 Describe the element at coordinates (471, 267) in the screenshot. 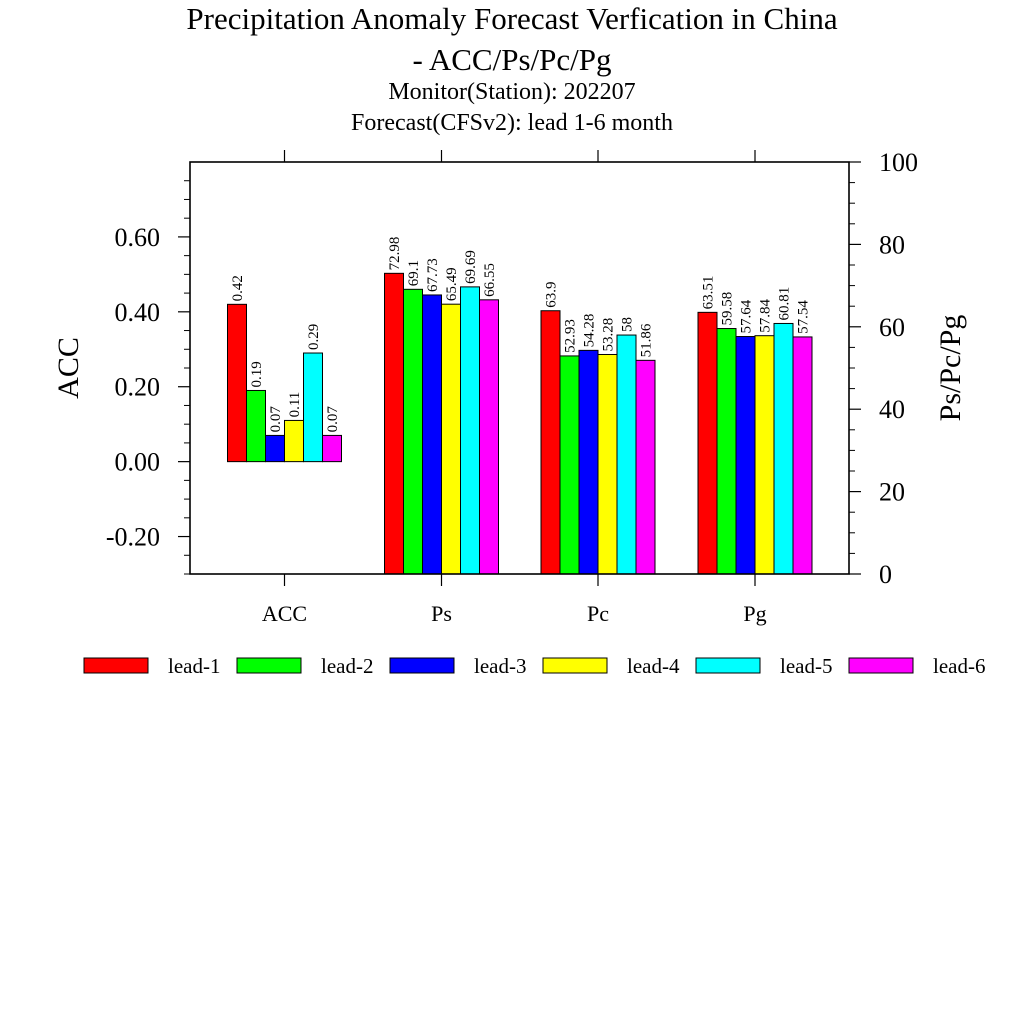

I see `bar-label-ps-lead-5: 69.69` at that location.